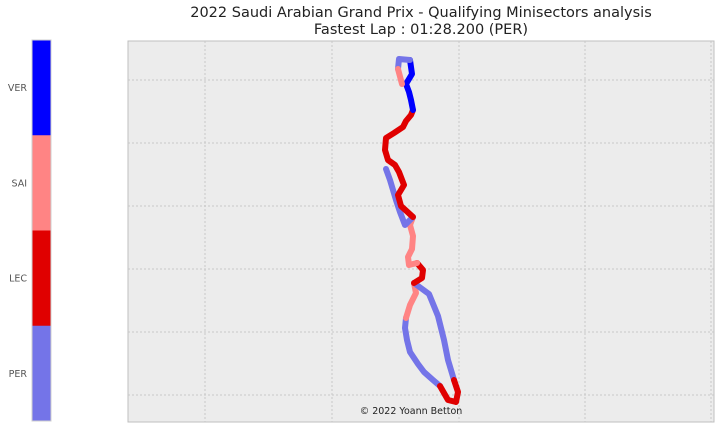 The height and width of the screenshot is (428, 721). What do you see at coordinates (19, 183) in the screenshot?
I see `colorbar-label-sai: SAI` at bounding box center [19, 183].